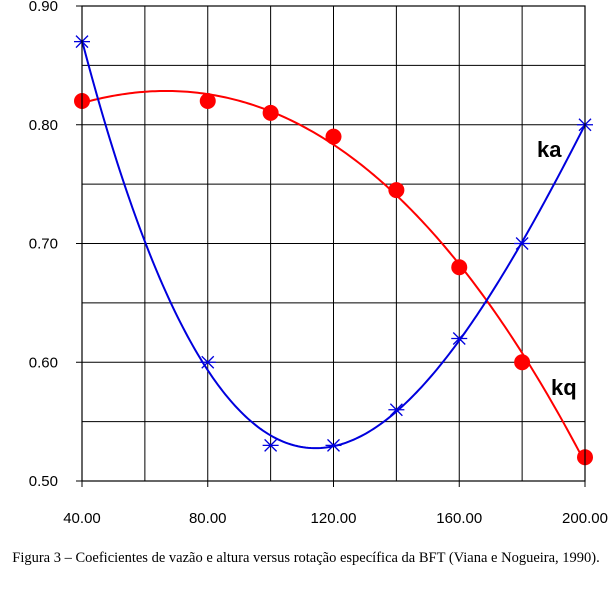 This screenshot has width=609, height=593. I want to click on series-label-kq: kq, so click(564, 387).